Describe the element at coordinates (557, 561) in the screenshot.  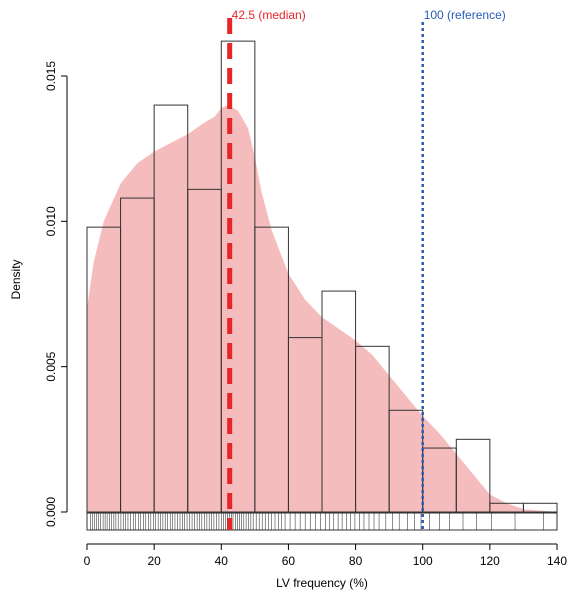
I see `x-tick-label-140: 140` at that location.